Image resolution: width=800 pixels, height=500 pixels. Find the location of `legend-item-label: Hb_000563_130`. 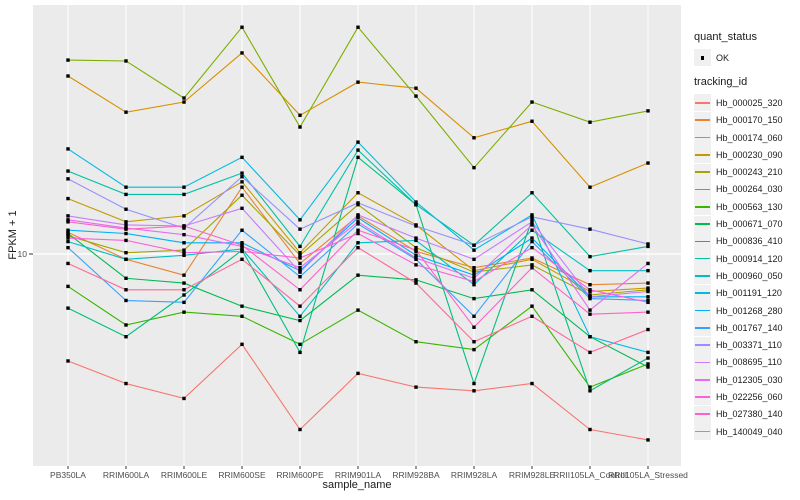

legend-item-label: Hb_000563_130 is located at coordinates (749, 206).